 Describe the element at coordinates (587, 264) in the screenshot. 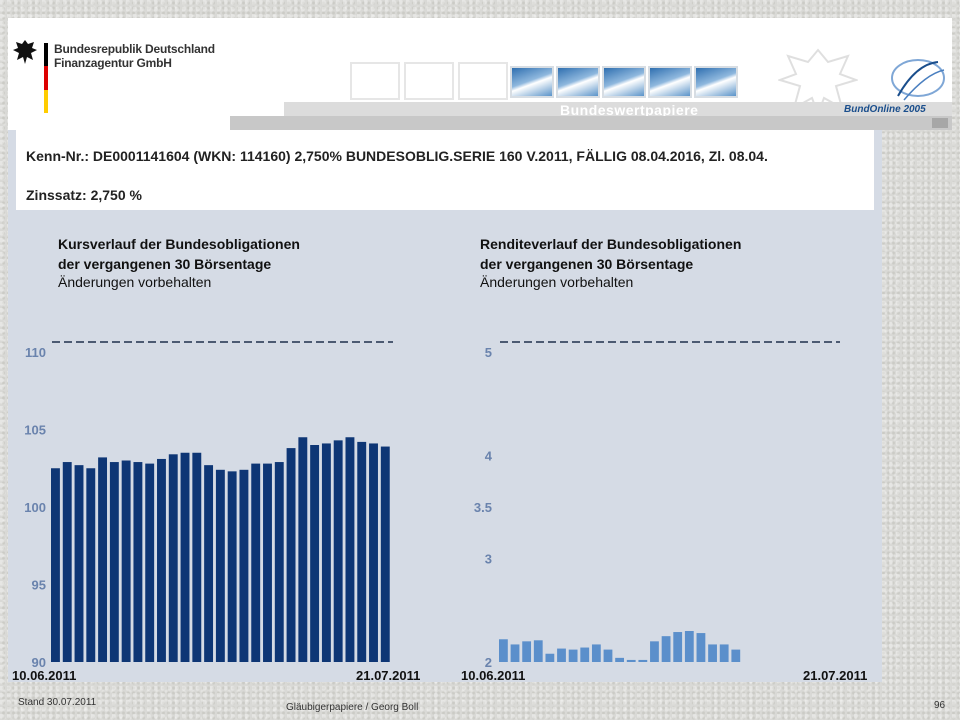

I see `yield-chart-title-line-2: der vergangenen 30 Börsentage` at that location.